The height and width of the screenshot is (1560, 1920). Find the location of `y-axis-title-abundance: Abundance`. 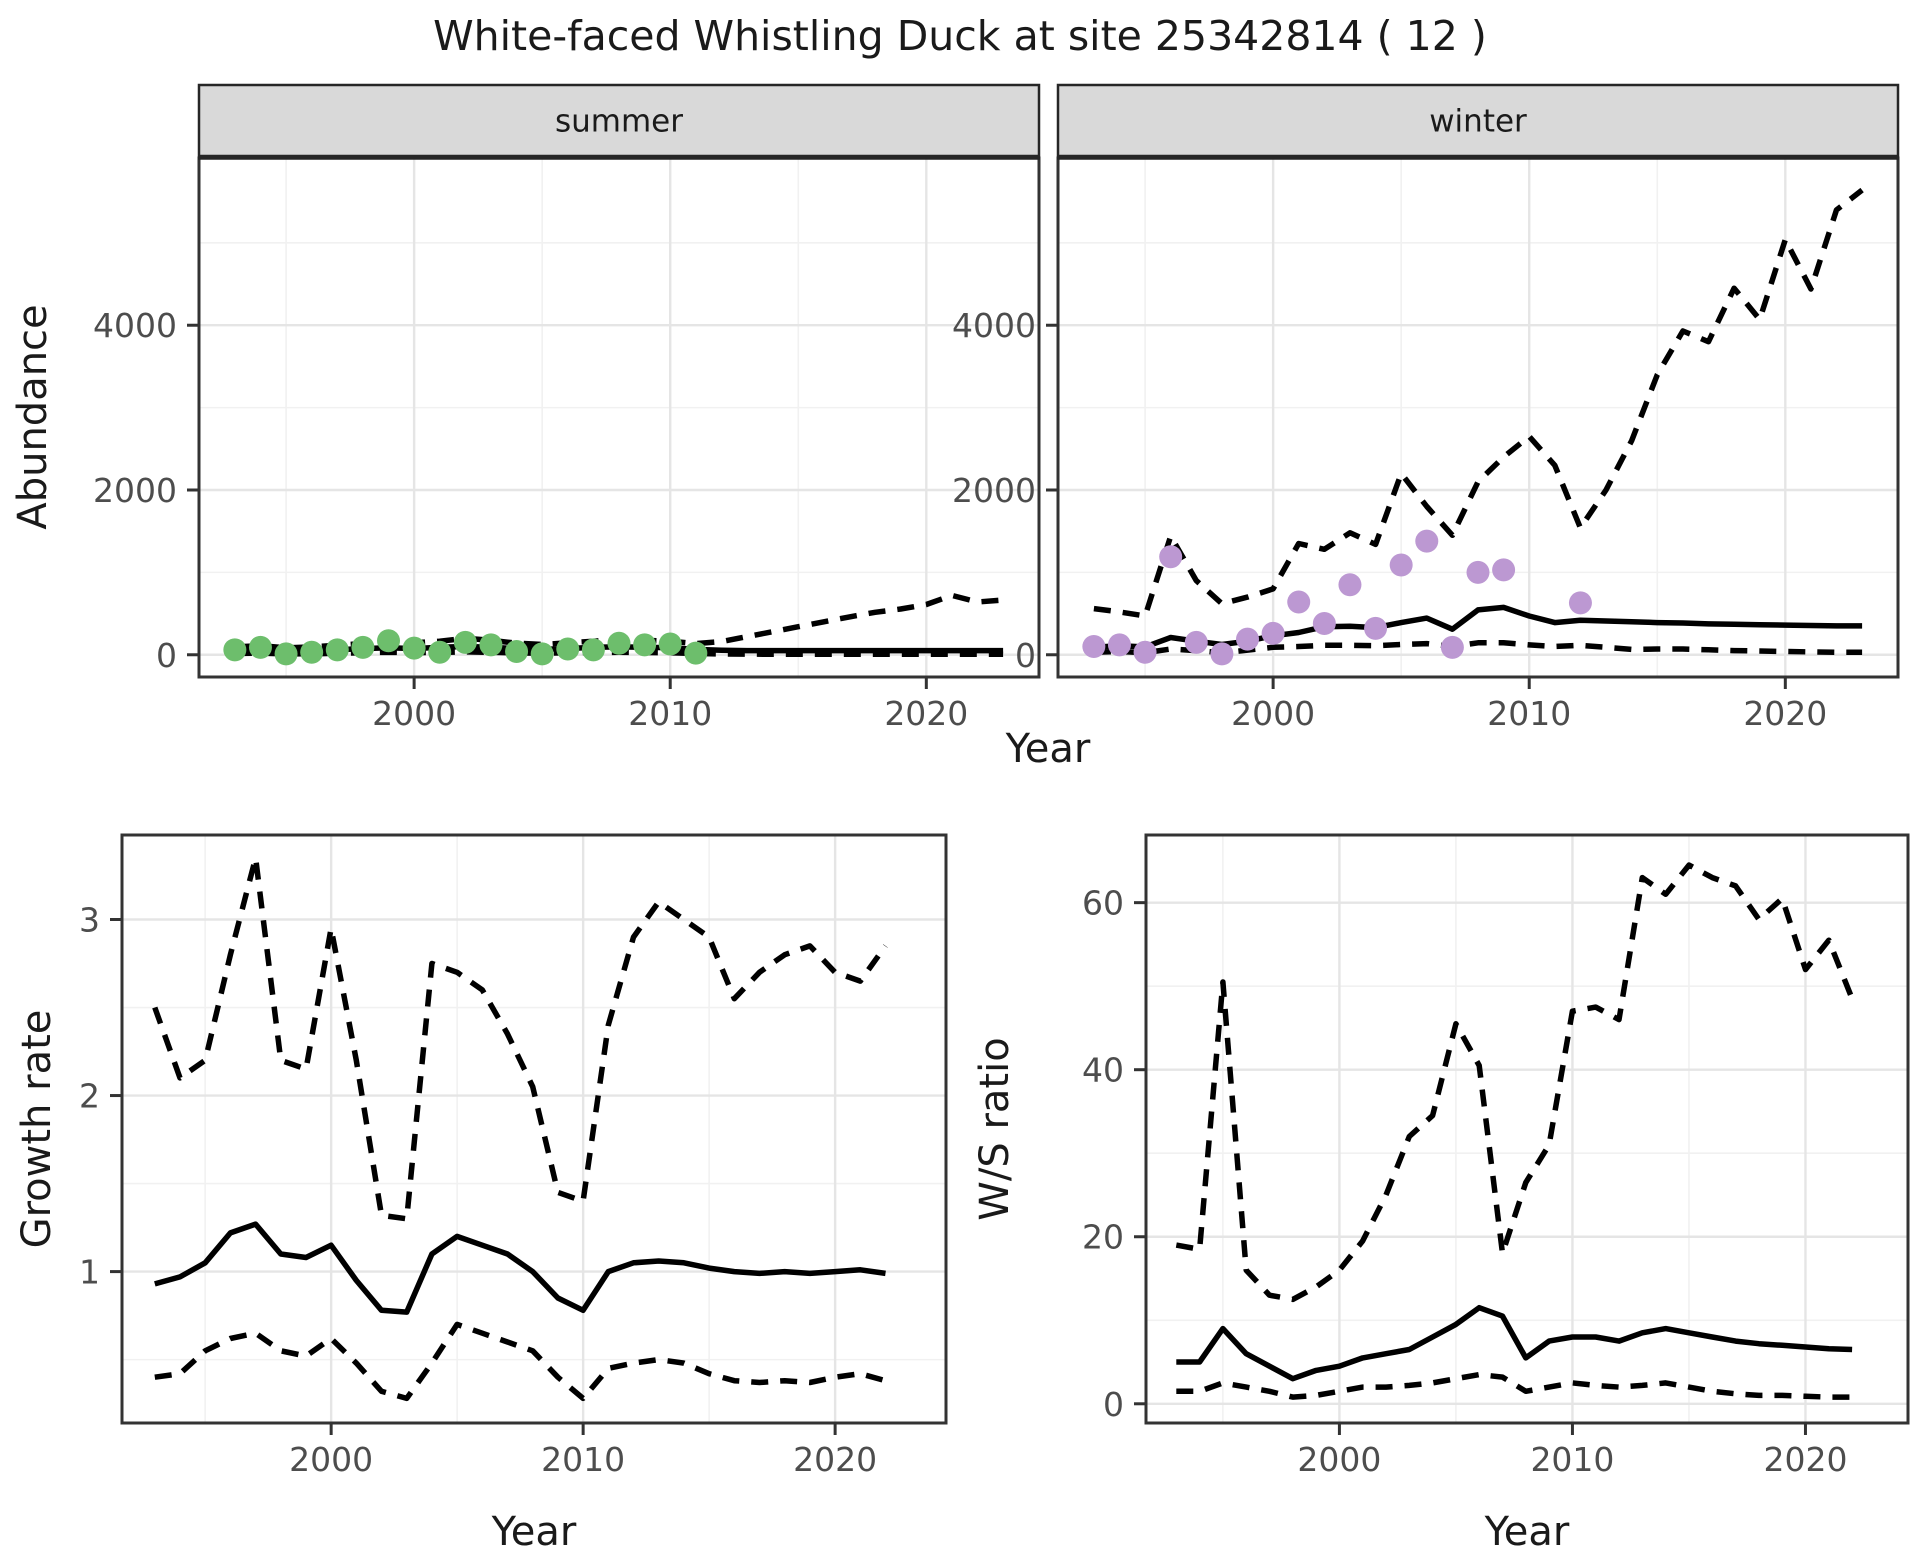

y-axis-title-abundance: Abundance is located at coordinates (33, 416).